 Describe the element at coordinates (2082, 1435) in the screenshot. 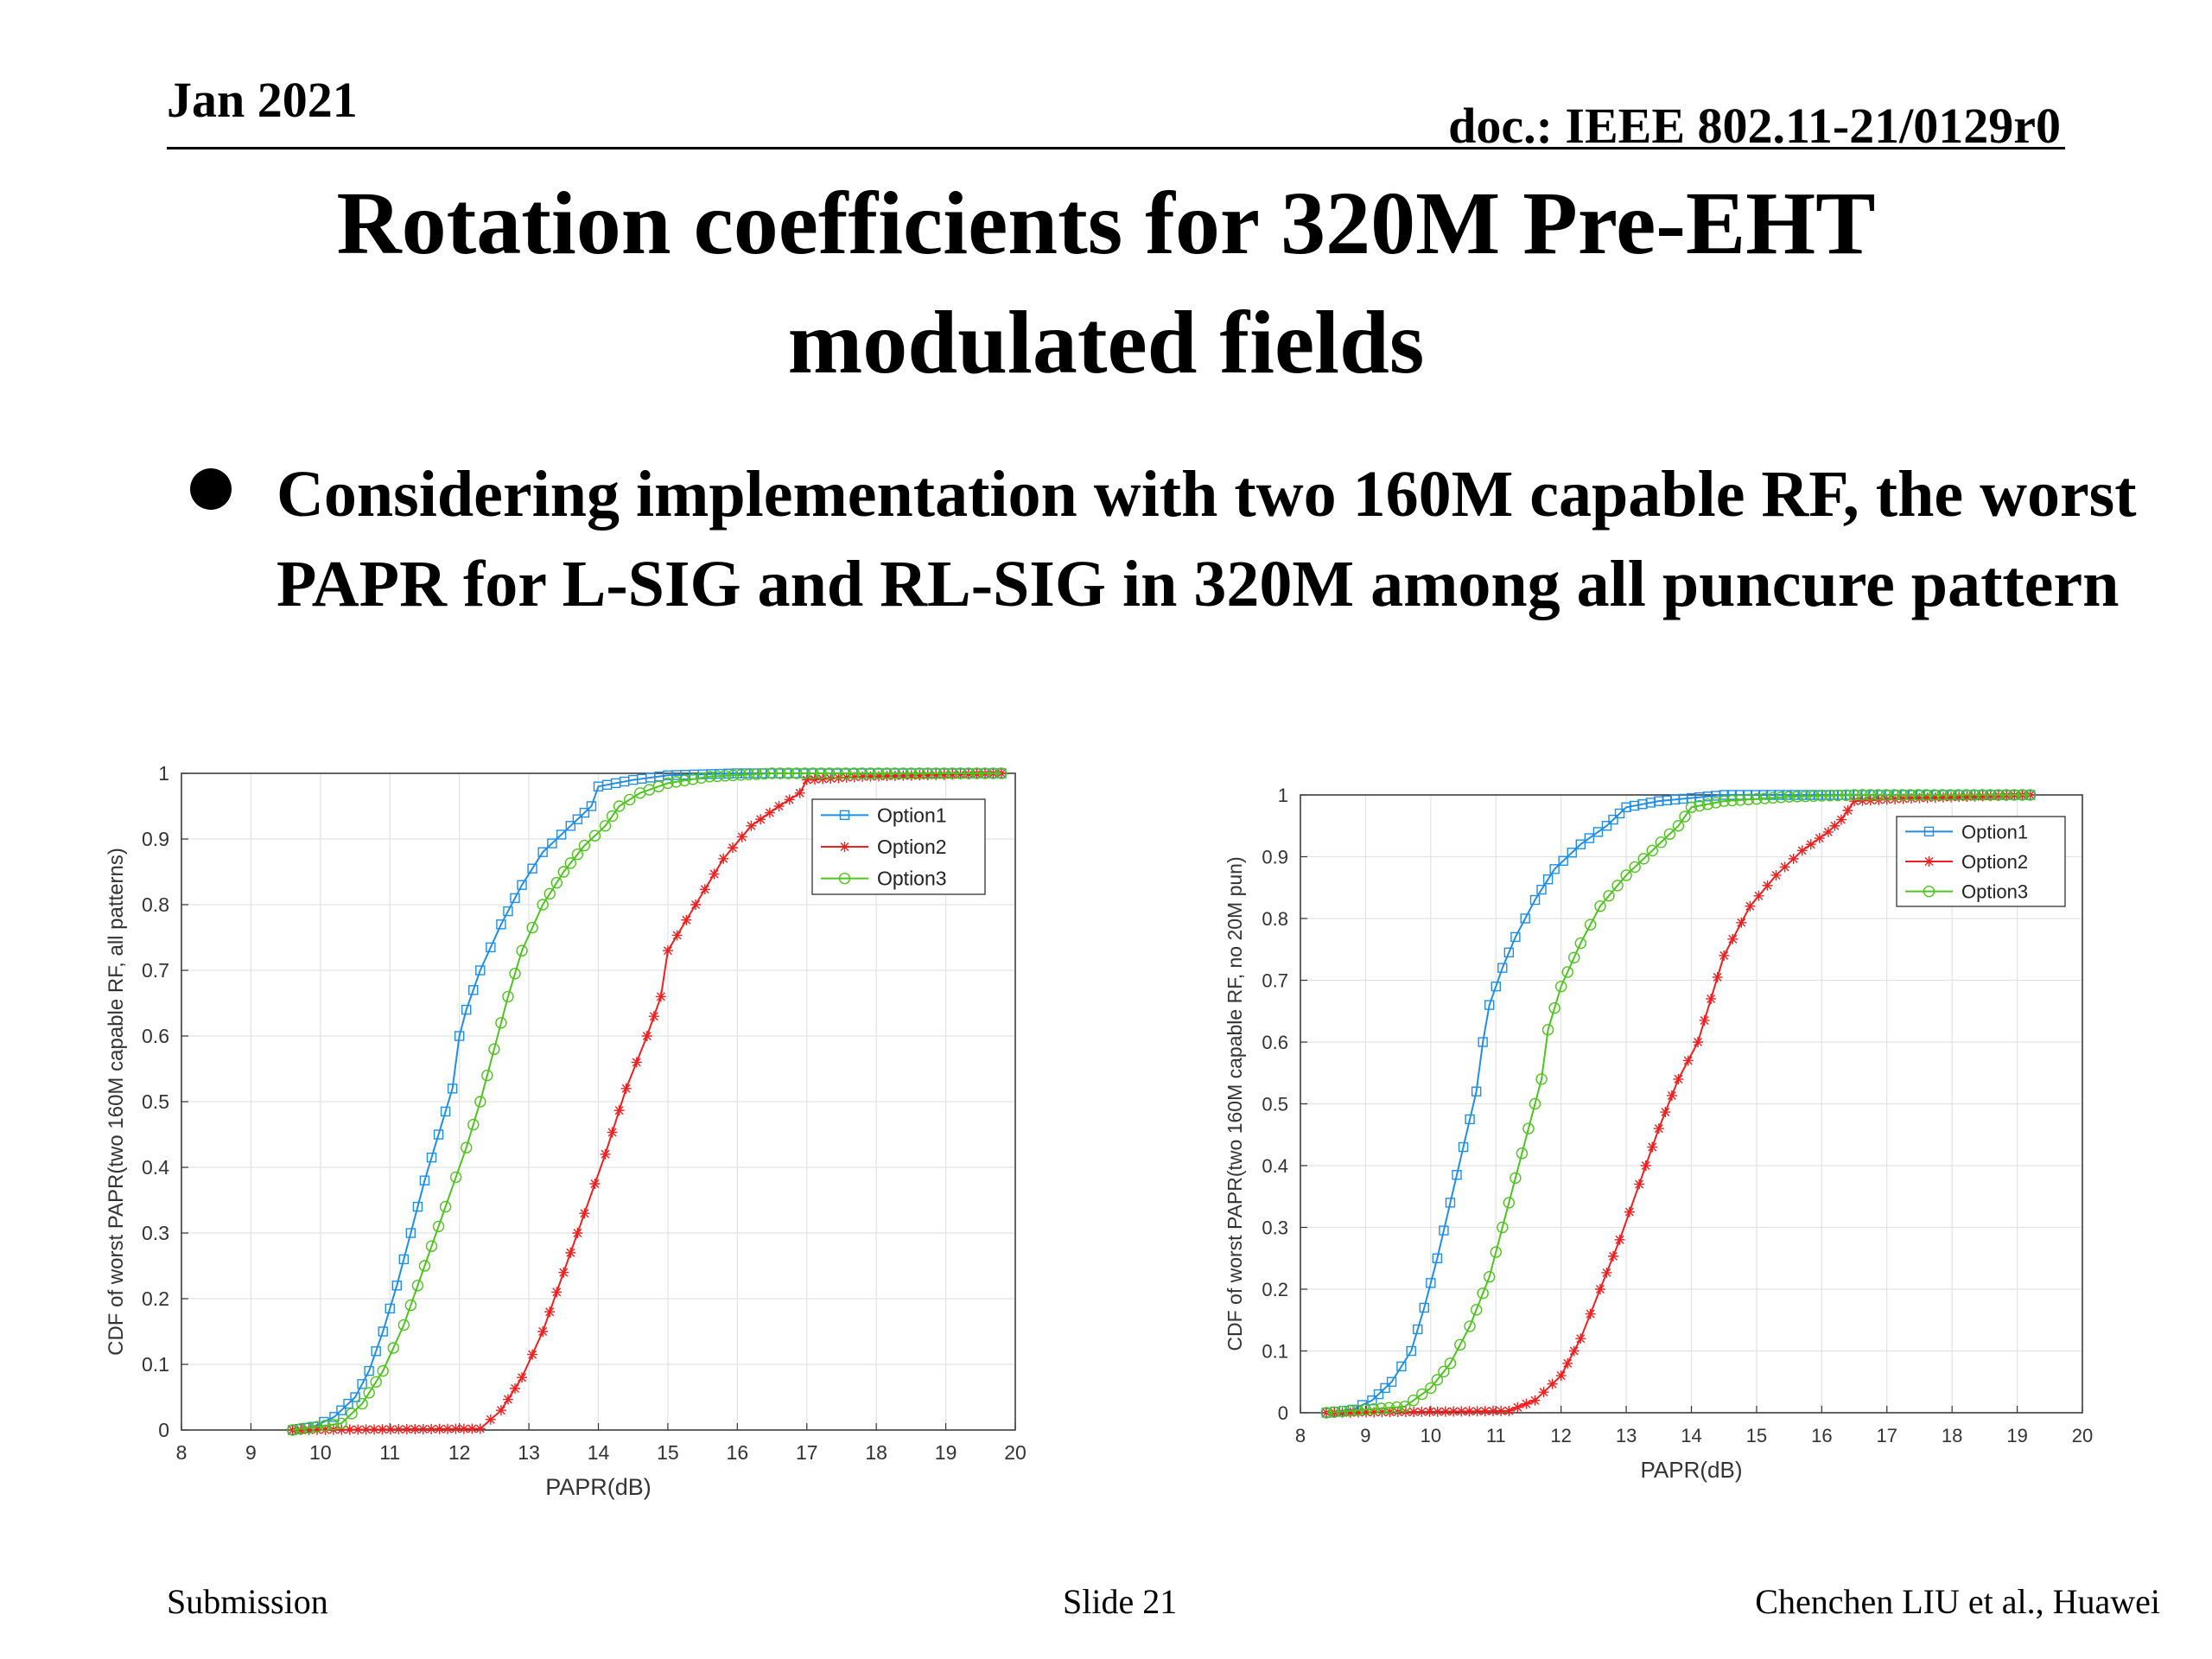

I see `x-tick-label: 20` at that location.